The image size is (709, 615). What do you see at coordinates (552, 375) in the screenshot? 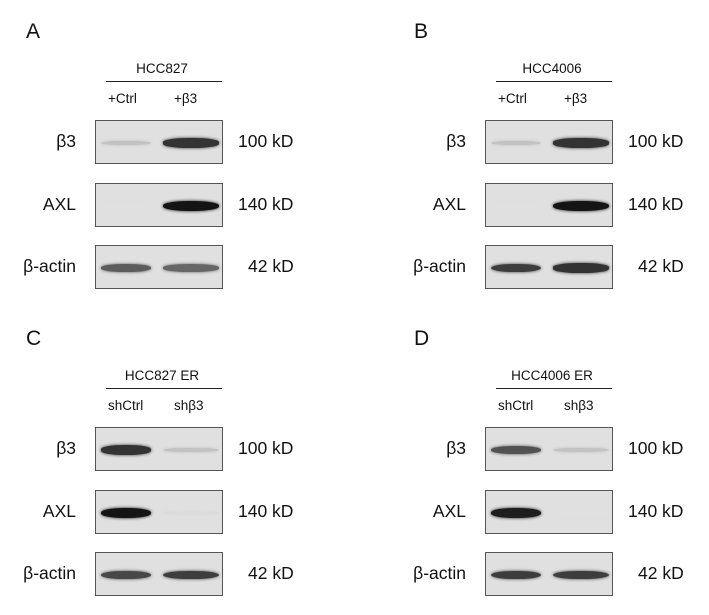
I see `cell-line-label: HCC4006 ER` at bounding box center [552, 375].